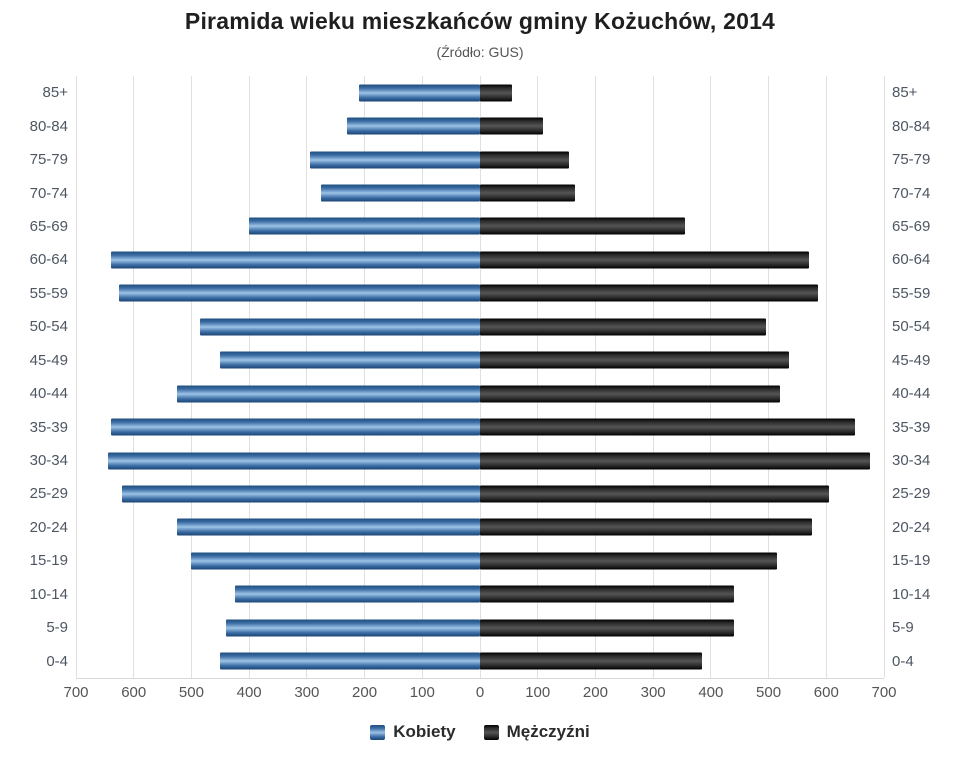  Describe the element at coordinates (48, 160) in the screenshot. I see `y-axis-label-left: 75-79` at that location.